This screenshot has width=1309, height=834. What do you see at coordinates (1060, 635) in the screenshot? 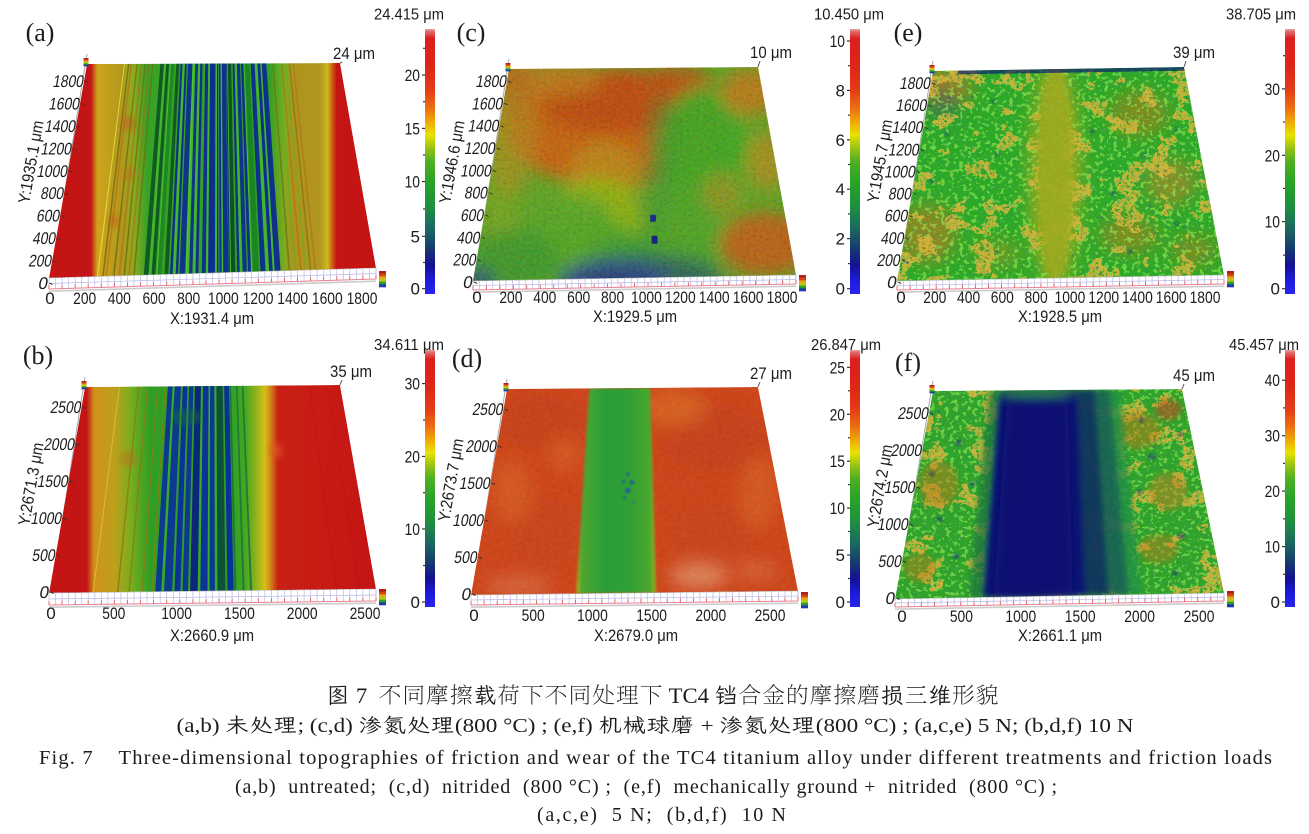
I see `svg-text: X:2661.1 μm` at bounding box center [1060, 635].